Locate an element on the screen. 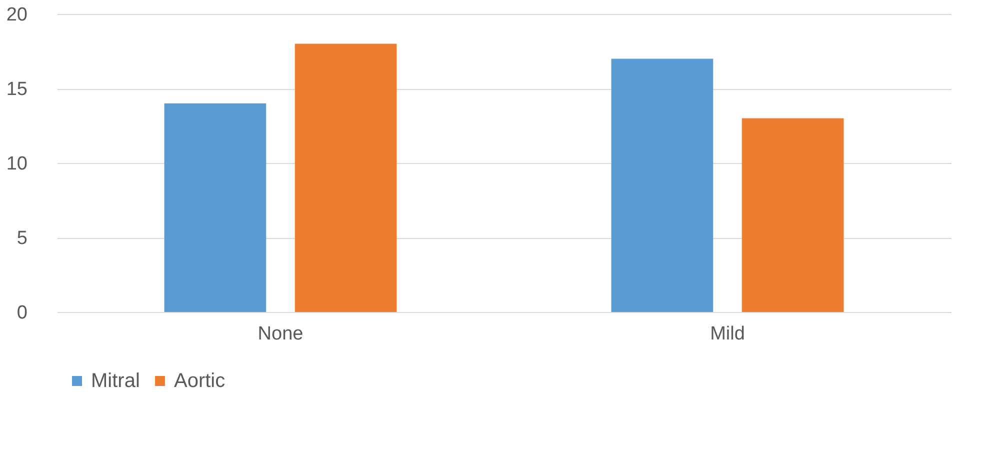 Image resolution: width=981 pixels, height=455 pixels. y-tick-label: 15 is located at coordinates (17, 89).